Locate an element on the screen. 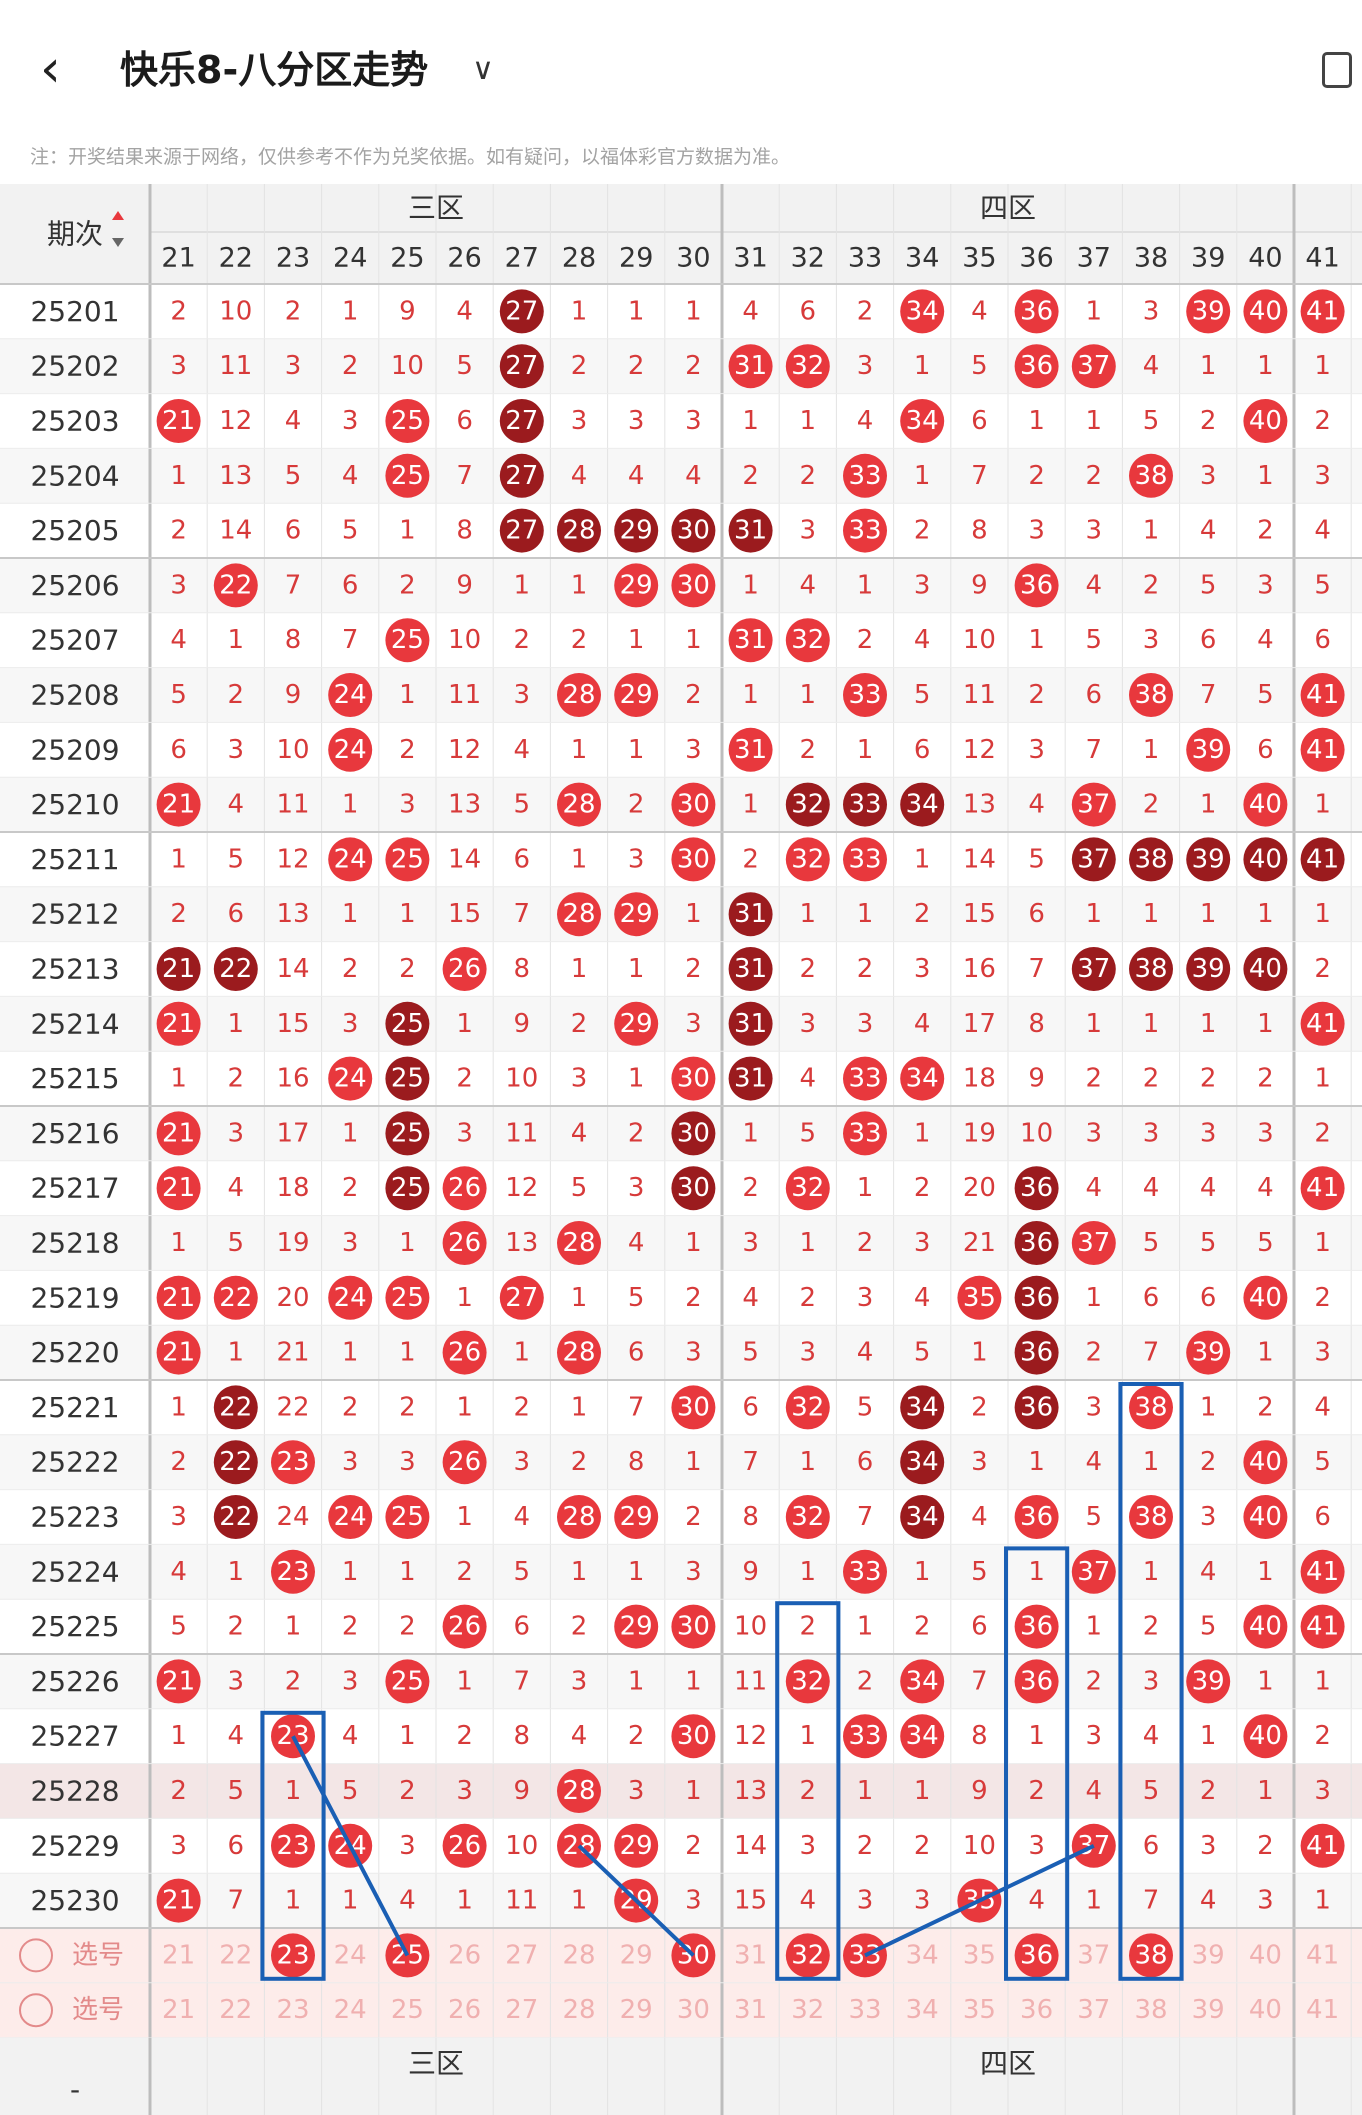 Image resolution: width=1362 pixels, height=2115 pixels. selectable-number: 38 is located at coordinates (1150, 2010).